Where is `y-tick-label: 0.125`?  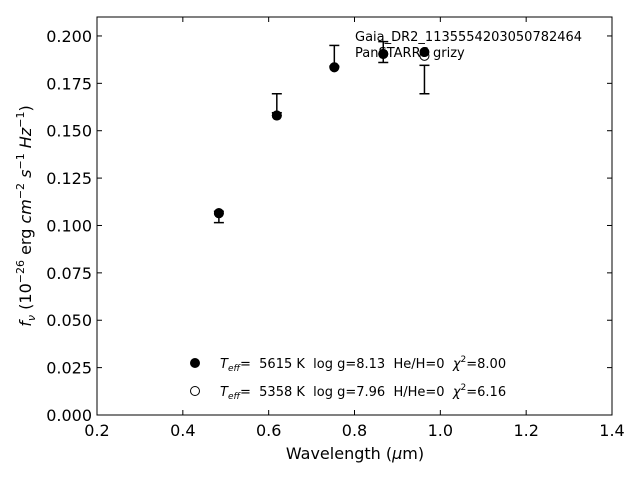
y-tick-label: 0.125 is located at coordinates (69, 178).